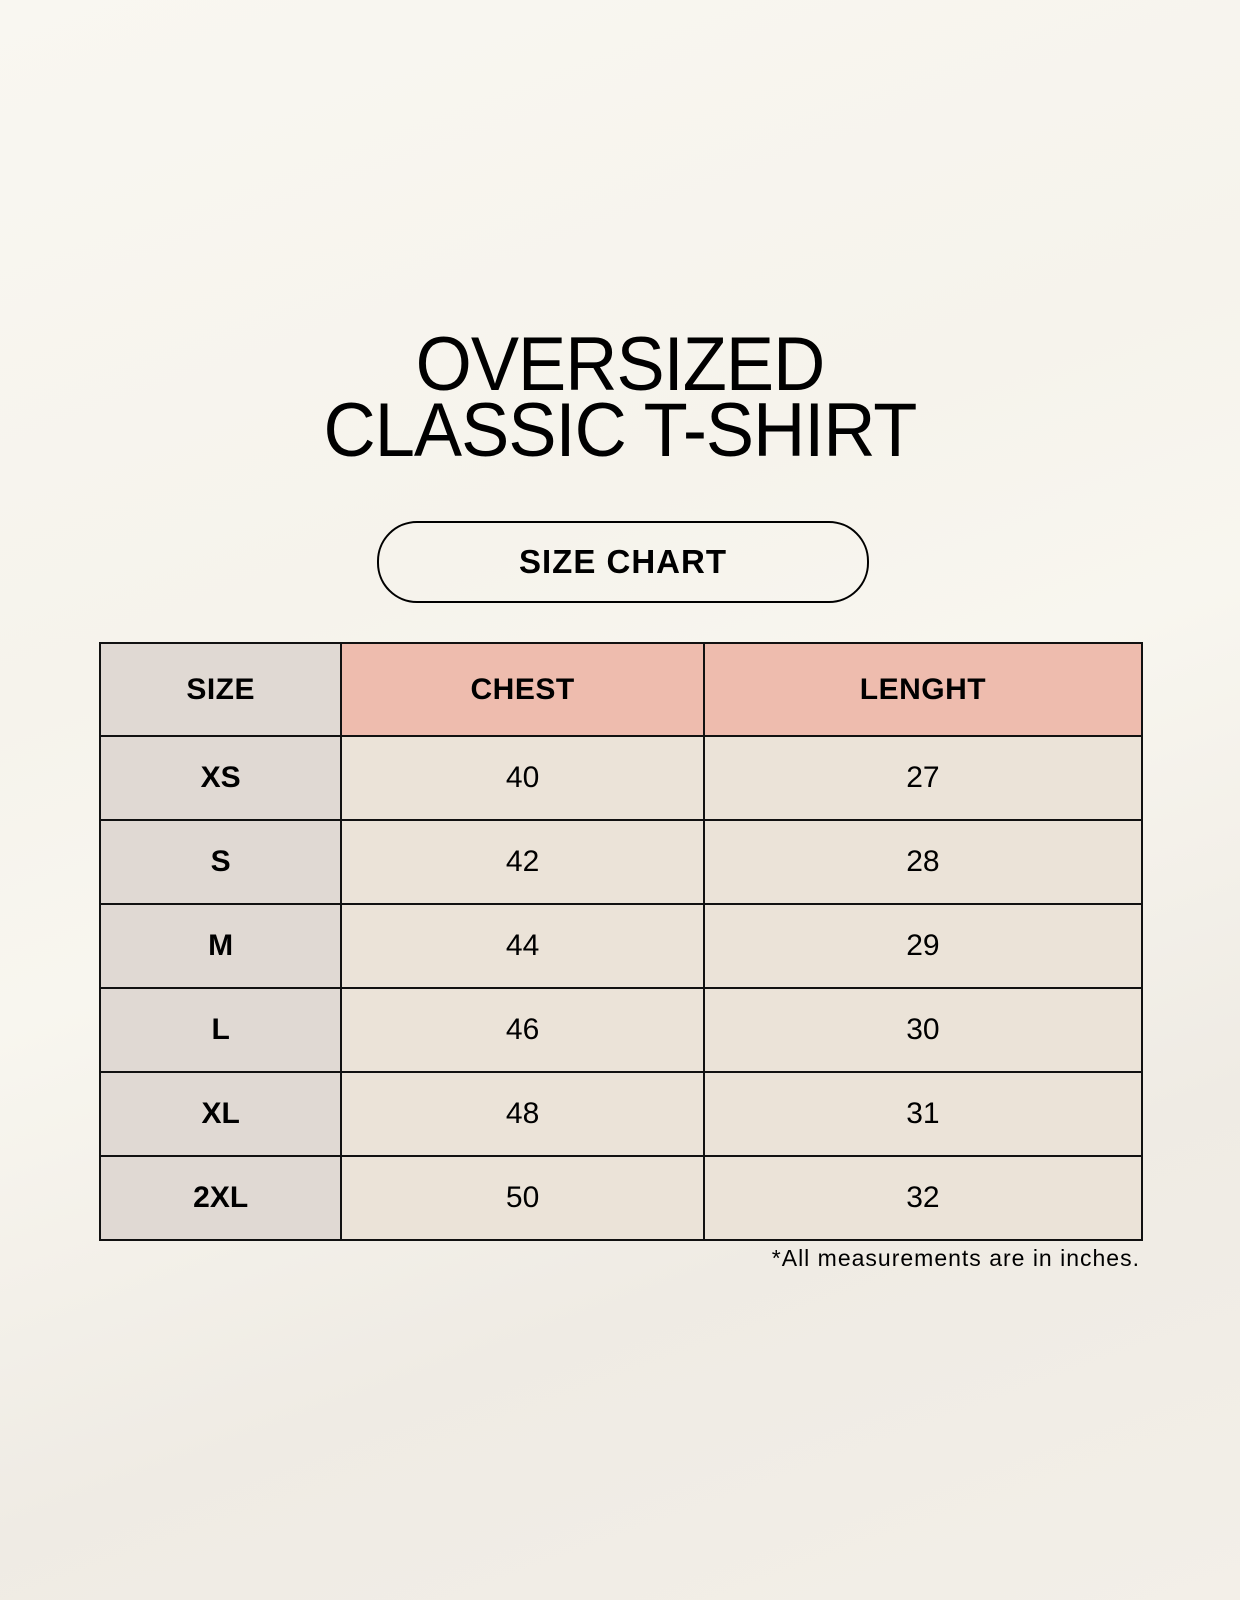 This screenshot has height=1600, width=1240. I want to click on size-cell: M, so click(220, 946).